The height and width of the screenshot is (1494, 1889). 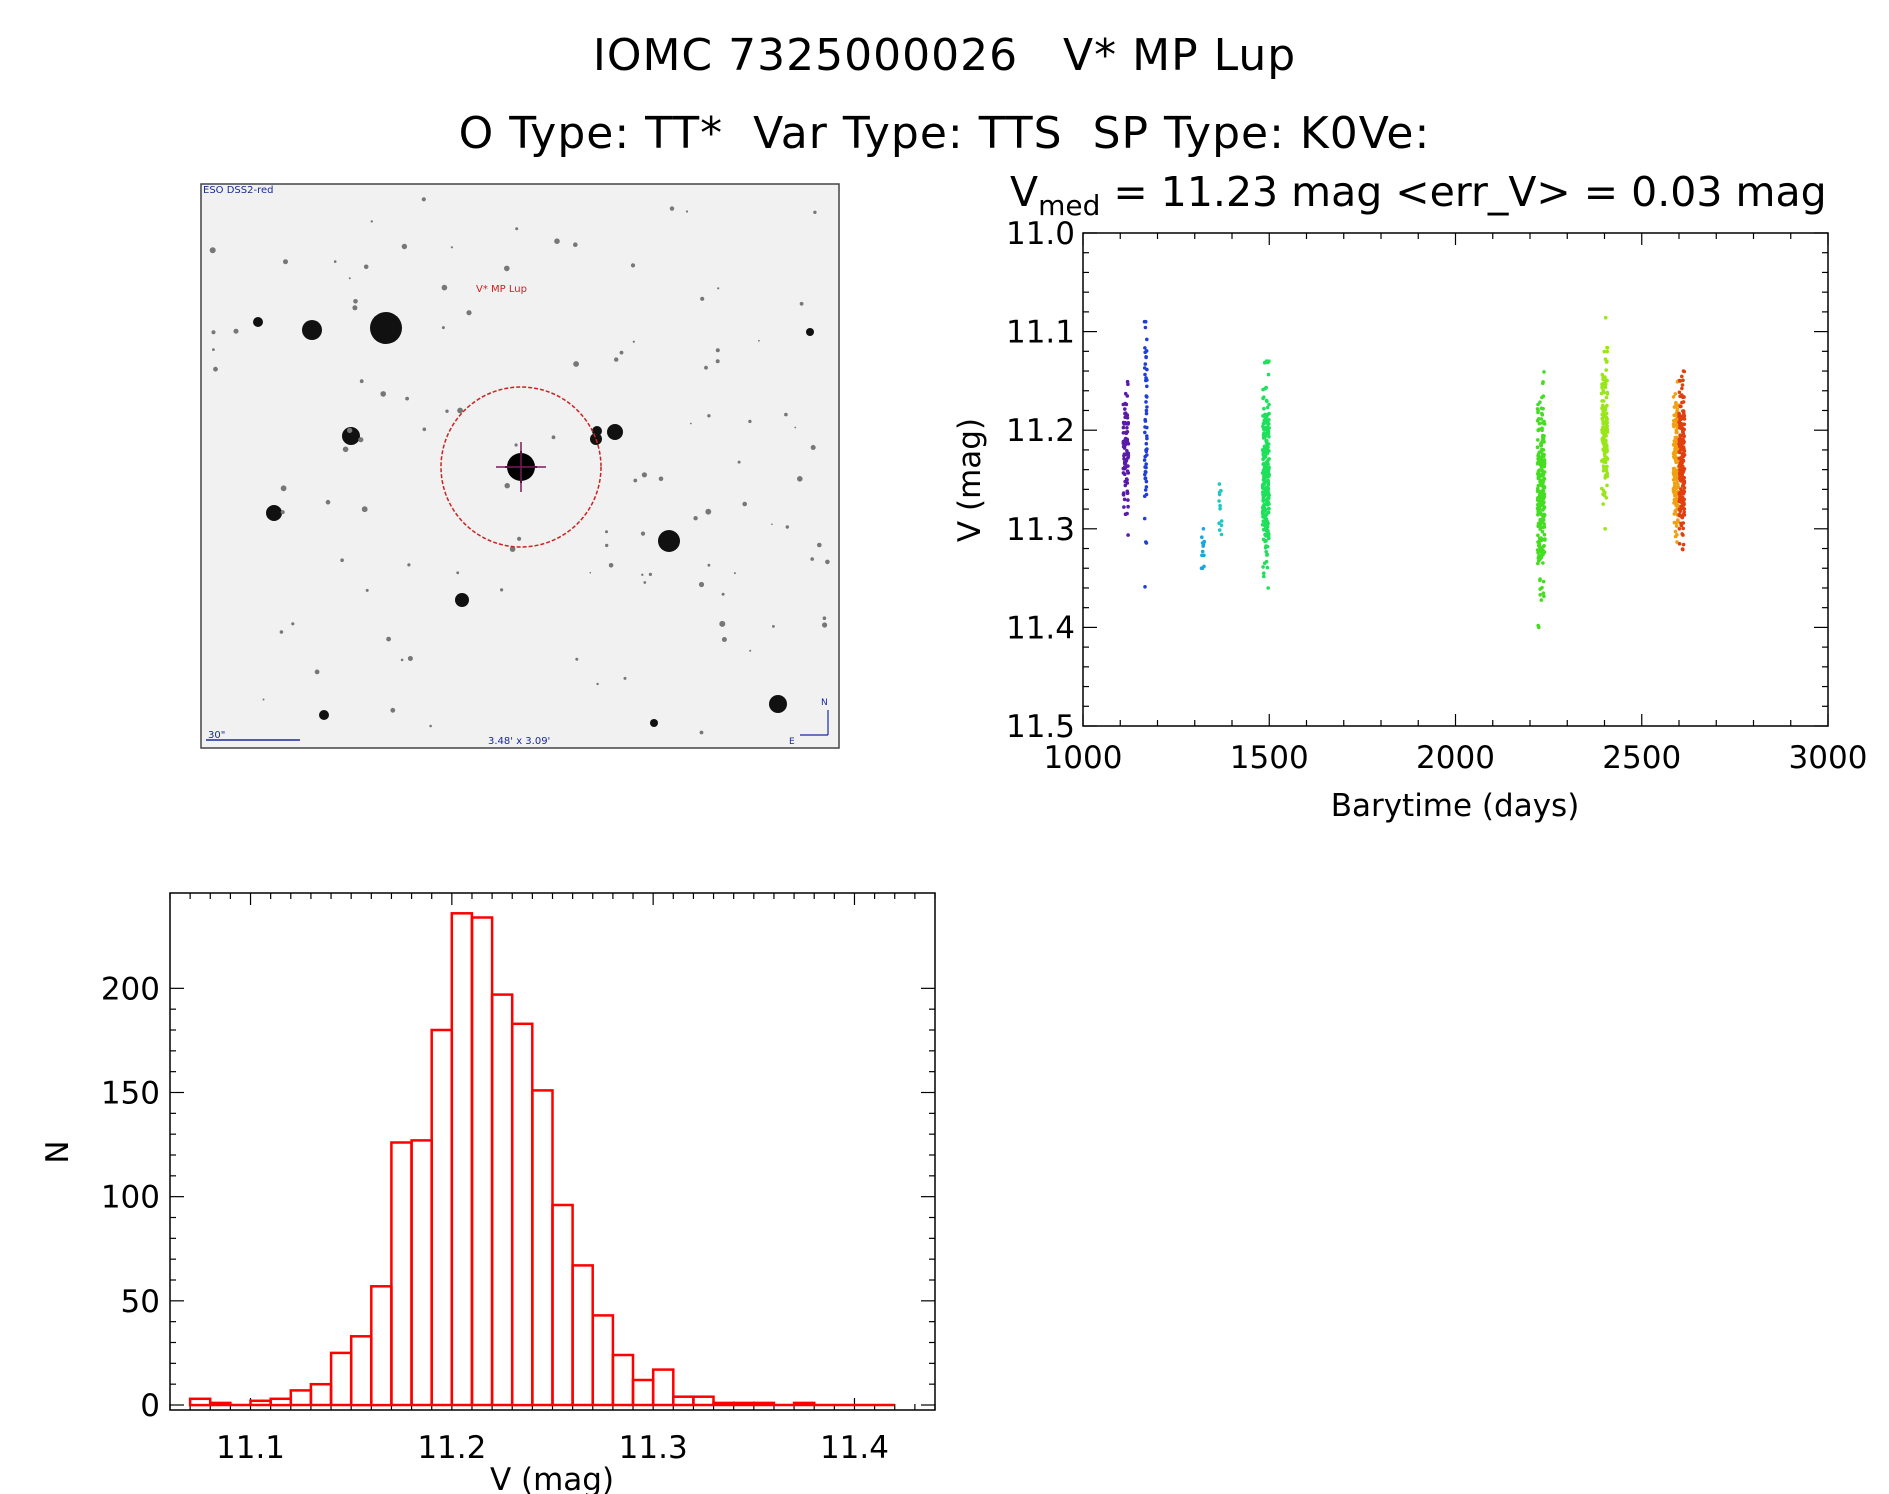 What do you see at coordinates (1828, 758) in the screenshot?
I see `x-tick-label: 3000` at bounding box center [1828, 758].